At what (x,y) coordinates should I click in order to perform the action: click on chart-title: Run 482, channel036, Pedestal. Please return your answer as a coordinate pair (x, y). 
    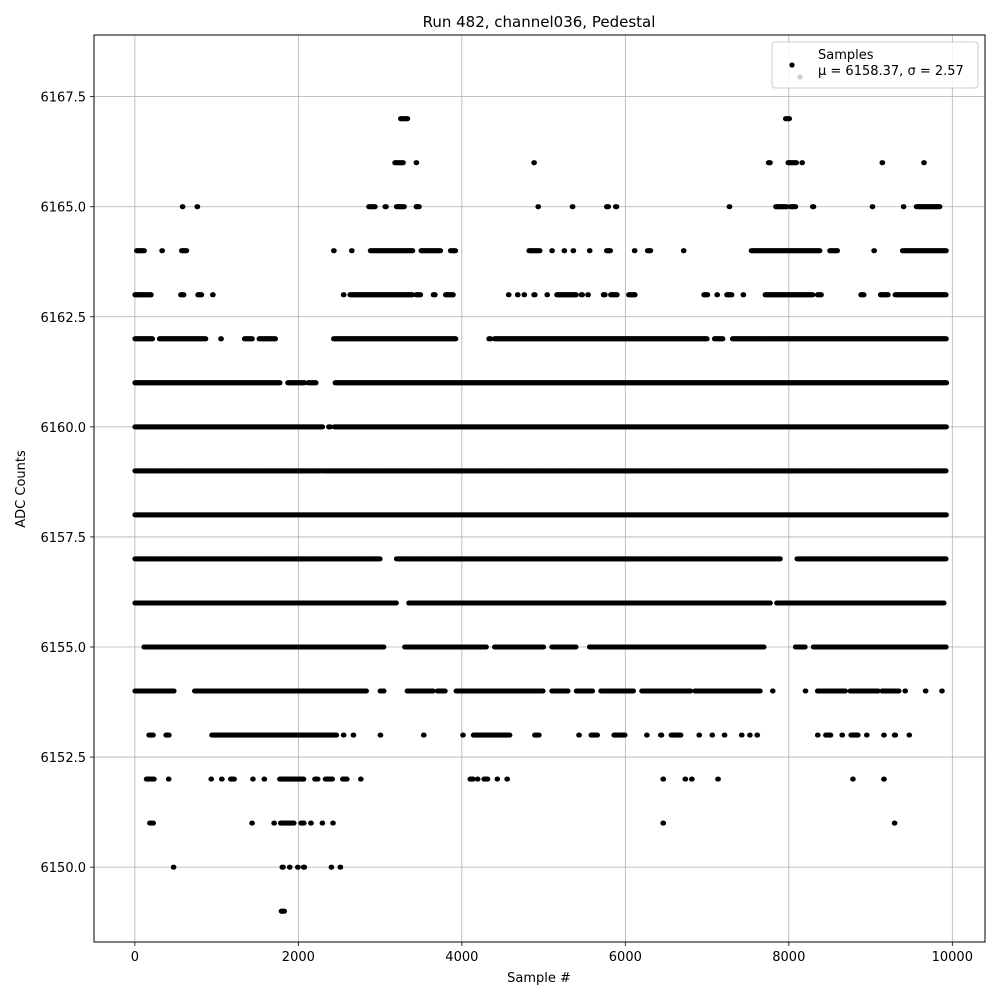
    Looking at the image, I should click on (539, 22).